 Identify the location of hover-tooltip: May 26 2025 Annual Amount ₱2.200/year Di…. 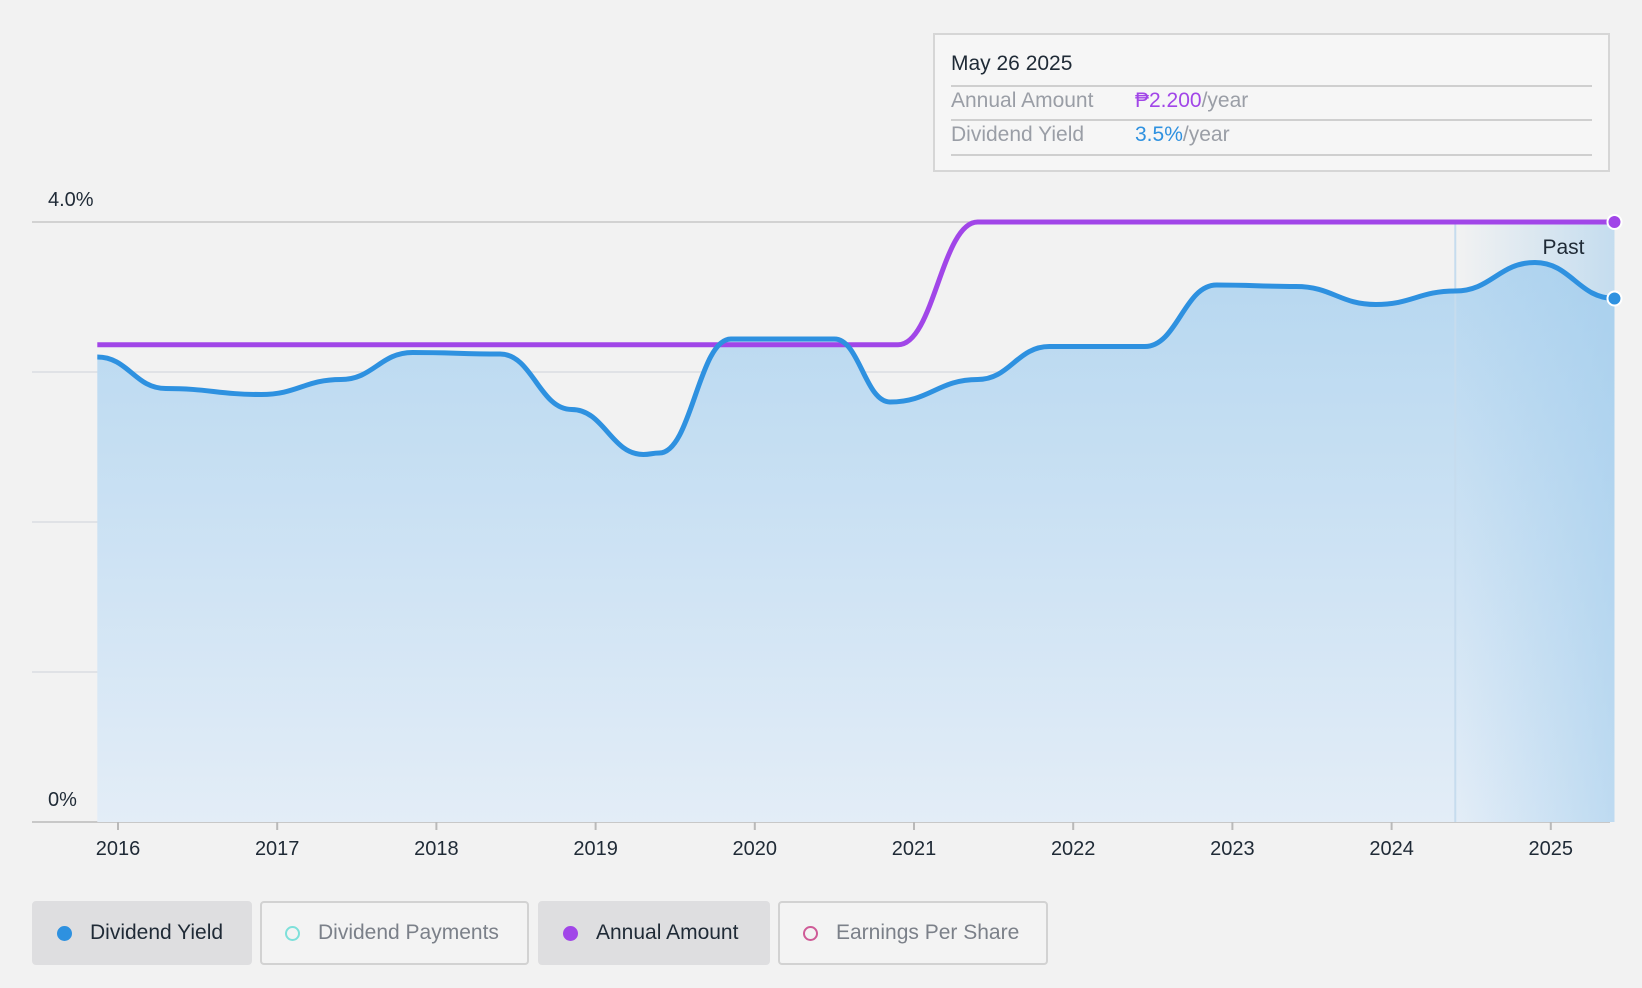
(1271, 102).